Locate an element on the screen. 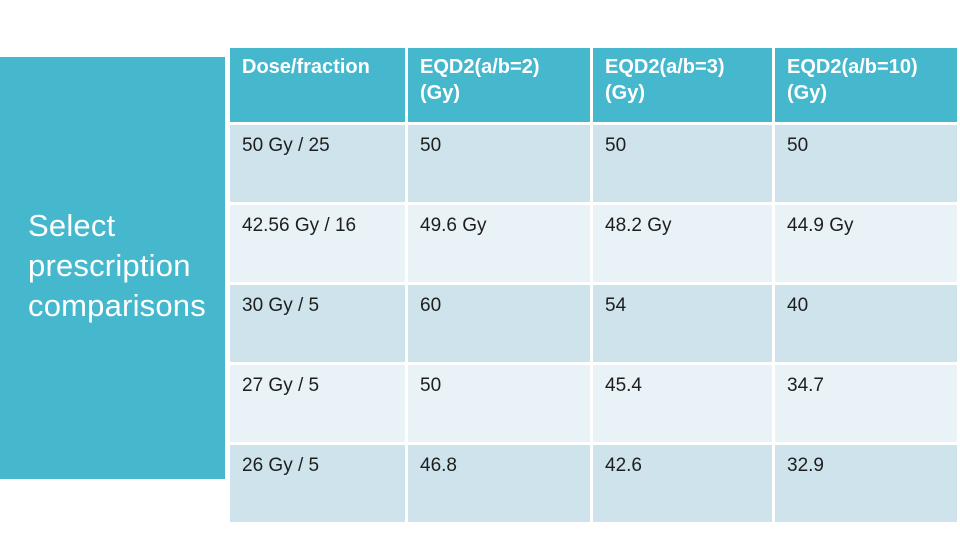 The height and width of the screenshot is (540, 960). table-row: 26 Gy / 5 46.8 42.6 32.9 is located at coordinates (593, 483).